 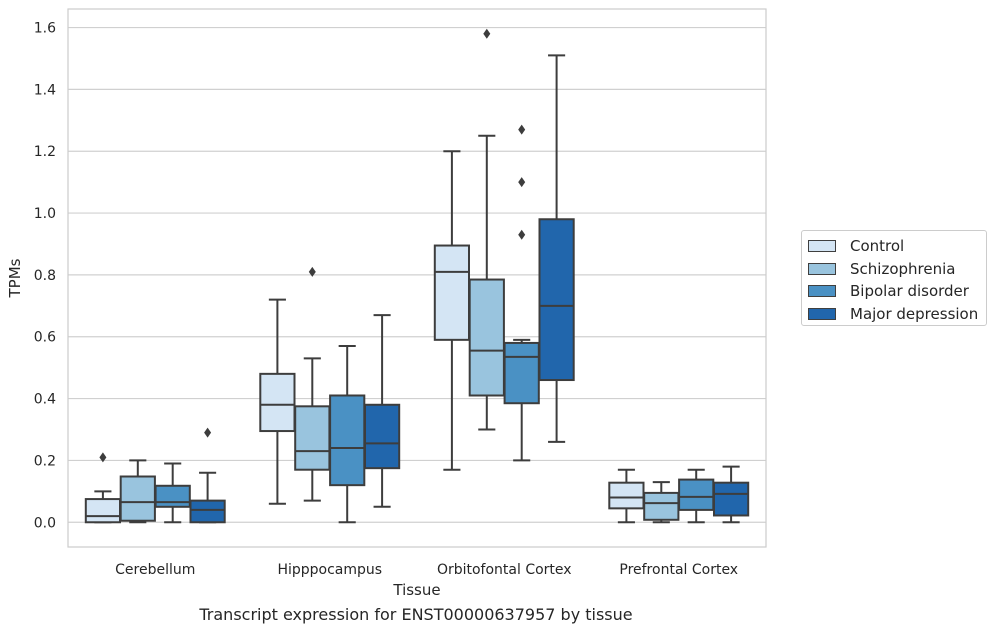 What do you see at coordinates (45, 523) in the screenshot?
I see `y-tick-label: 0.0` at bounding box center [45, 523].